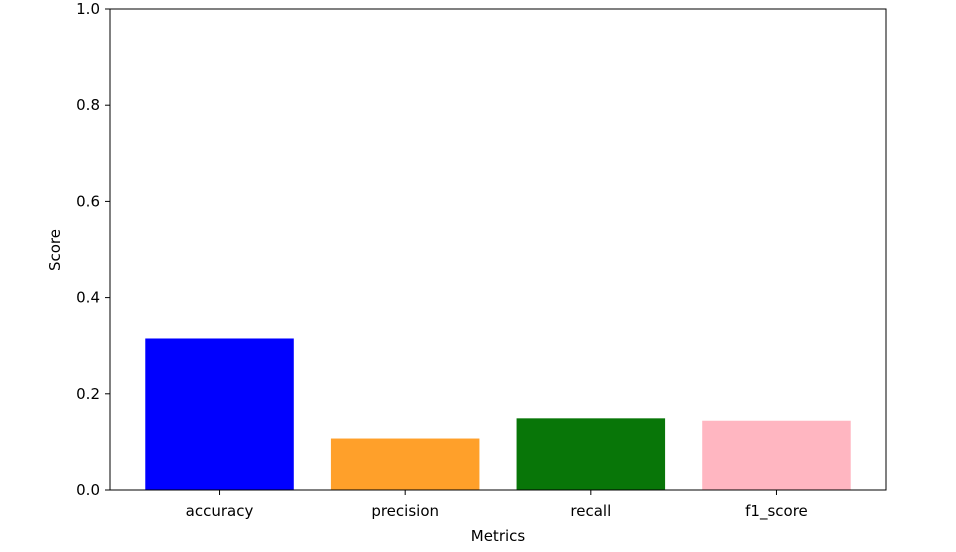 The image size is (956, 552). Describe the element at coordinates (88, 105) in the screenshot. I see `y-tick-label: 0.8` at that location.